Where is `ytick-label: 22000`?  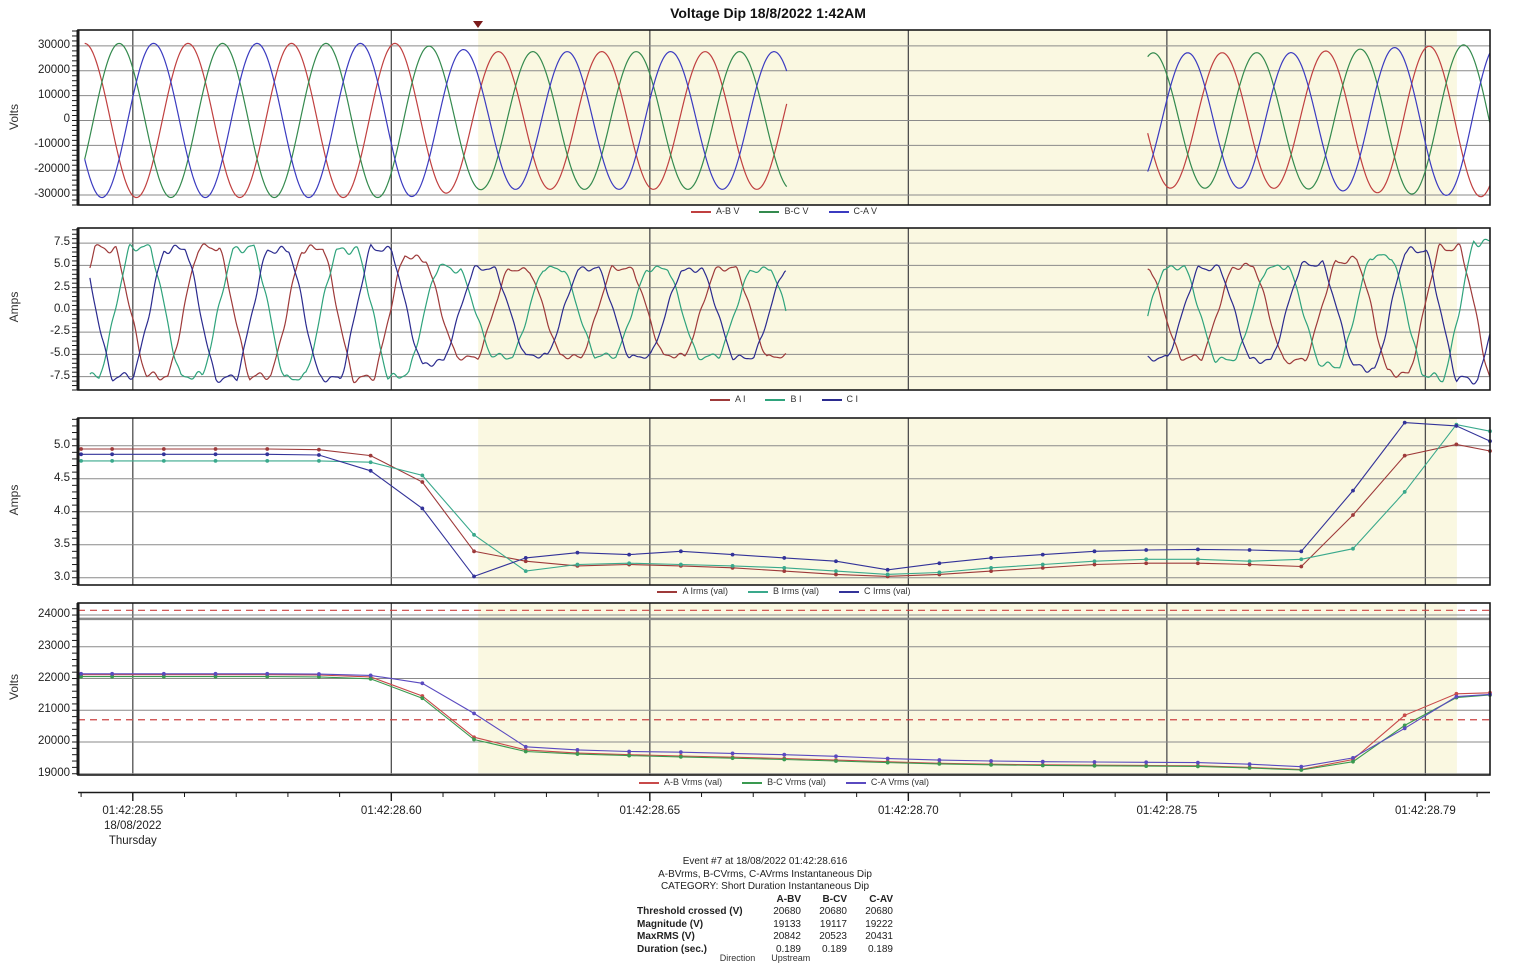
ytick-label: 22000 is located at coordinates (54, 677).